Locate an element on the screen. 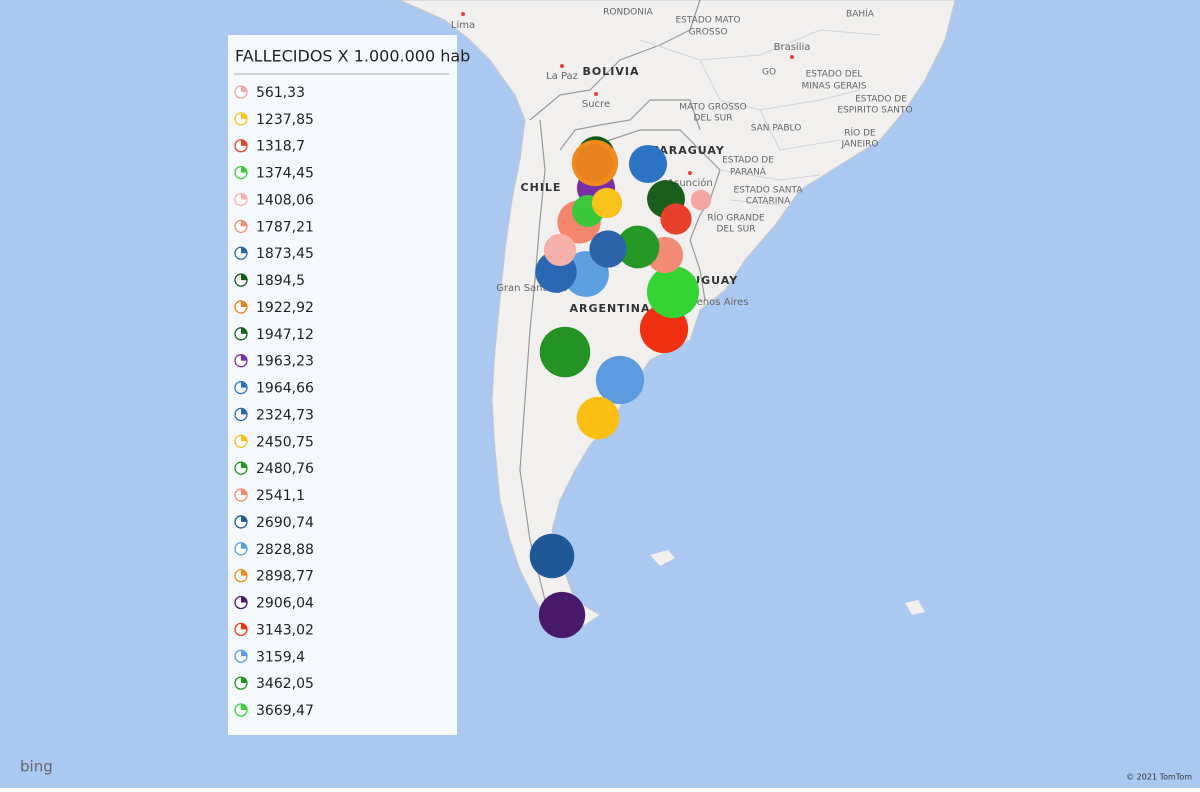 This screenshot has height=792, width=1200. country-label: ARGENTINA is located at coordinates (609, 308).